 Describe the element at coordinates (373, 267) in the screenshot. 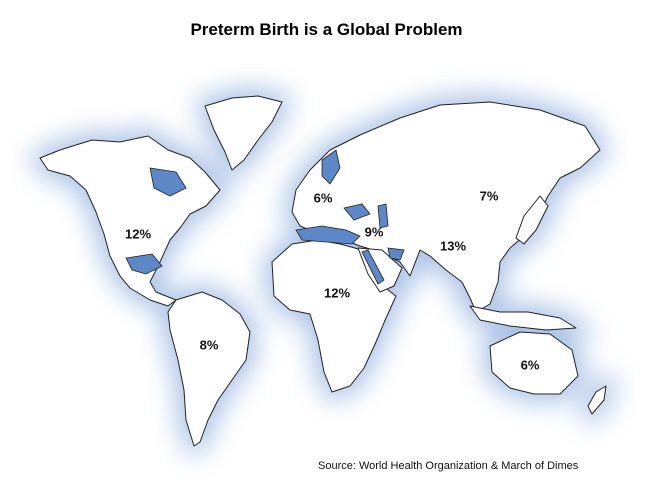

I see `red-sea-water` at that location.